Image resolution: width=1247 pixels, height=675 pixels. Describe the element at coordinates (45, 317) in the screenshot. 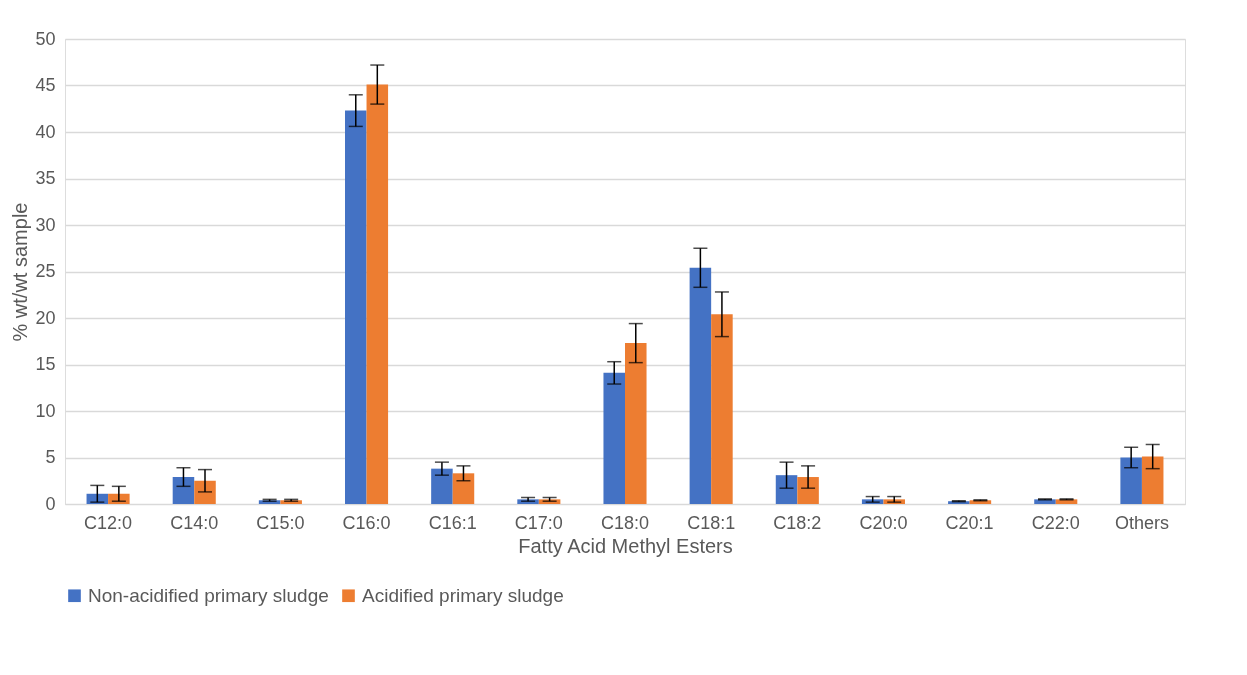

I see `y-tick-label: 20` at that location.